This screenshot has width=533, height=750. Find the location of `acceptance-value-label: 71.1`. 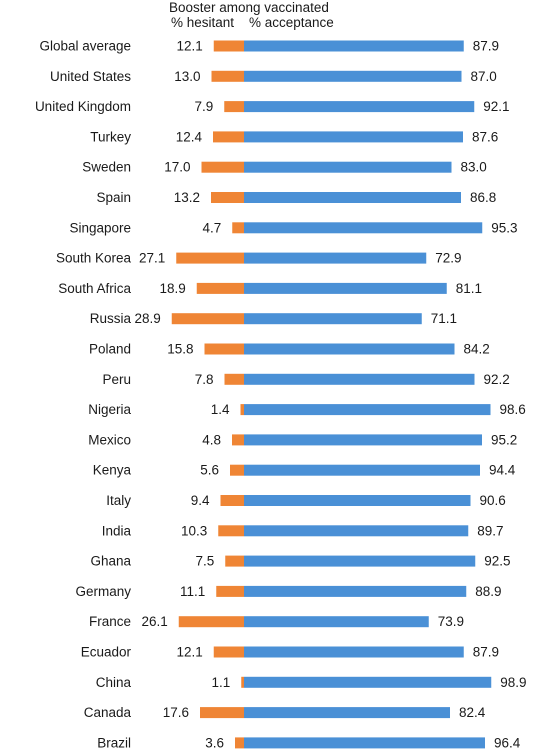

acceptance-value-label: 71.1 is located at coordinates (444, 318).